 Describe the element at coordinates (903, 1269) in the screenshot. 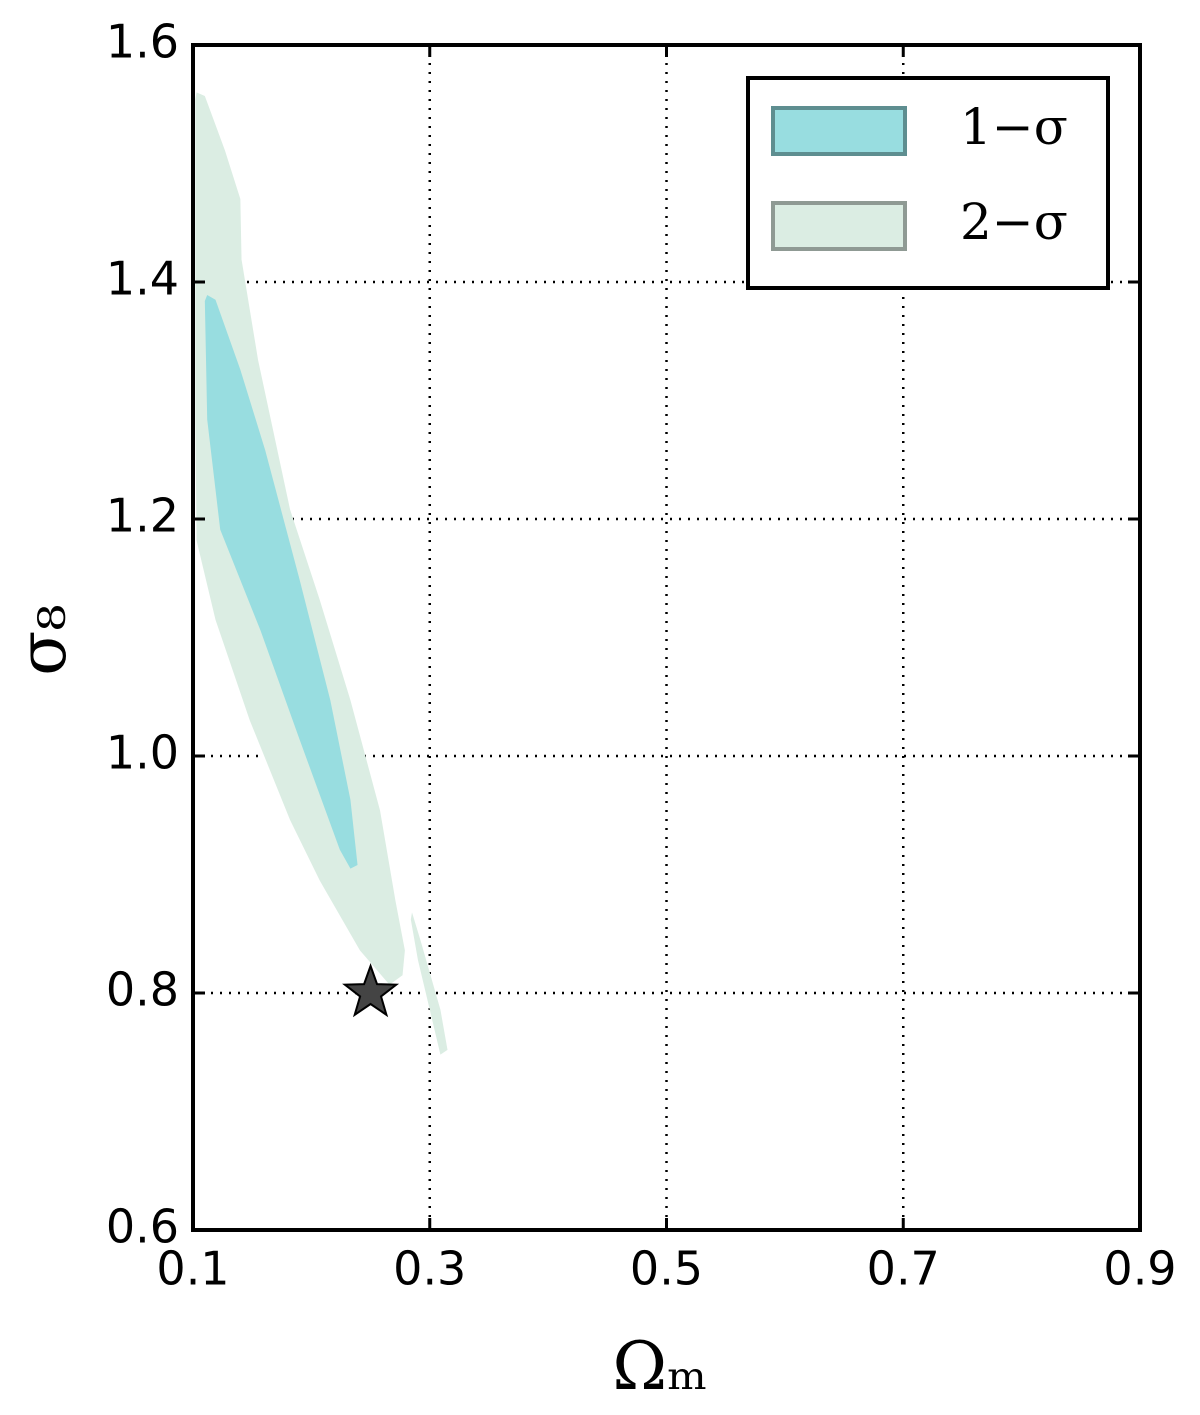

I see `x-tick-label: 0.7` at that location.